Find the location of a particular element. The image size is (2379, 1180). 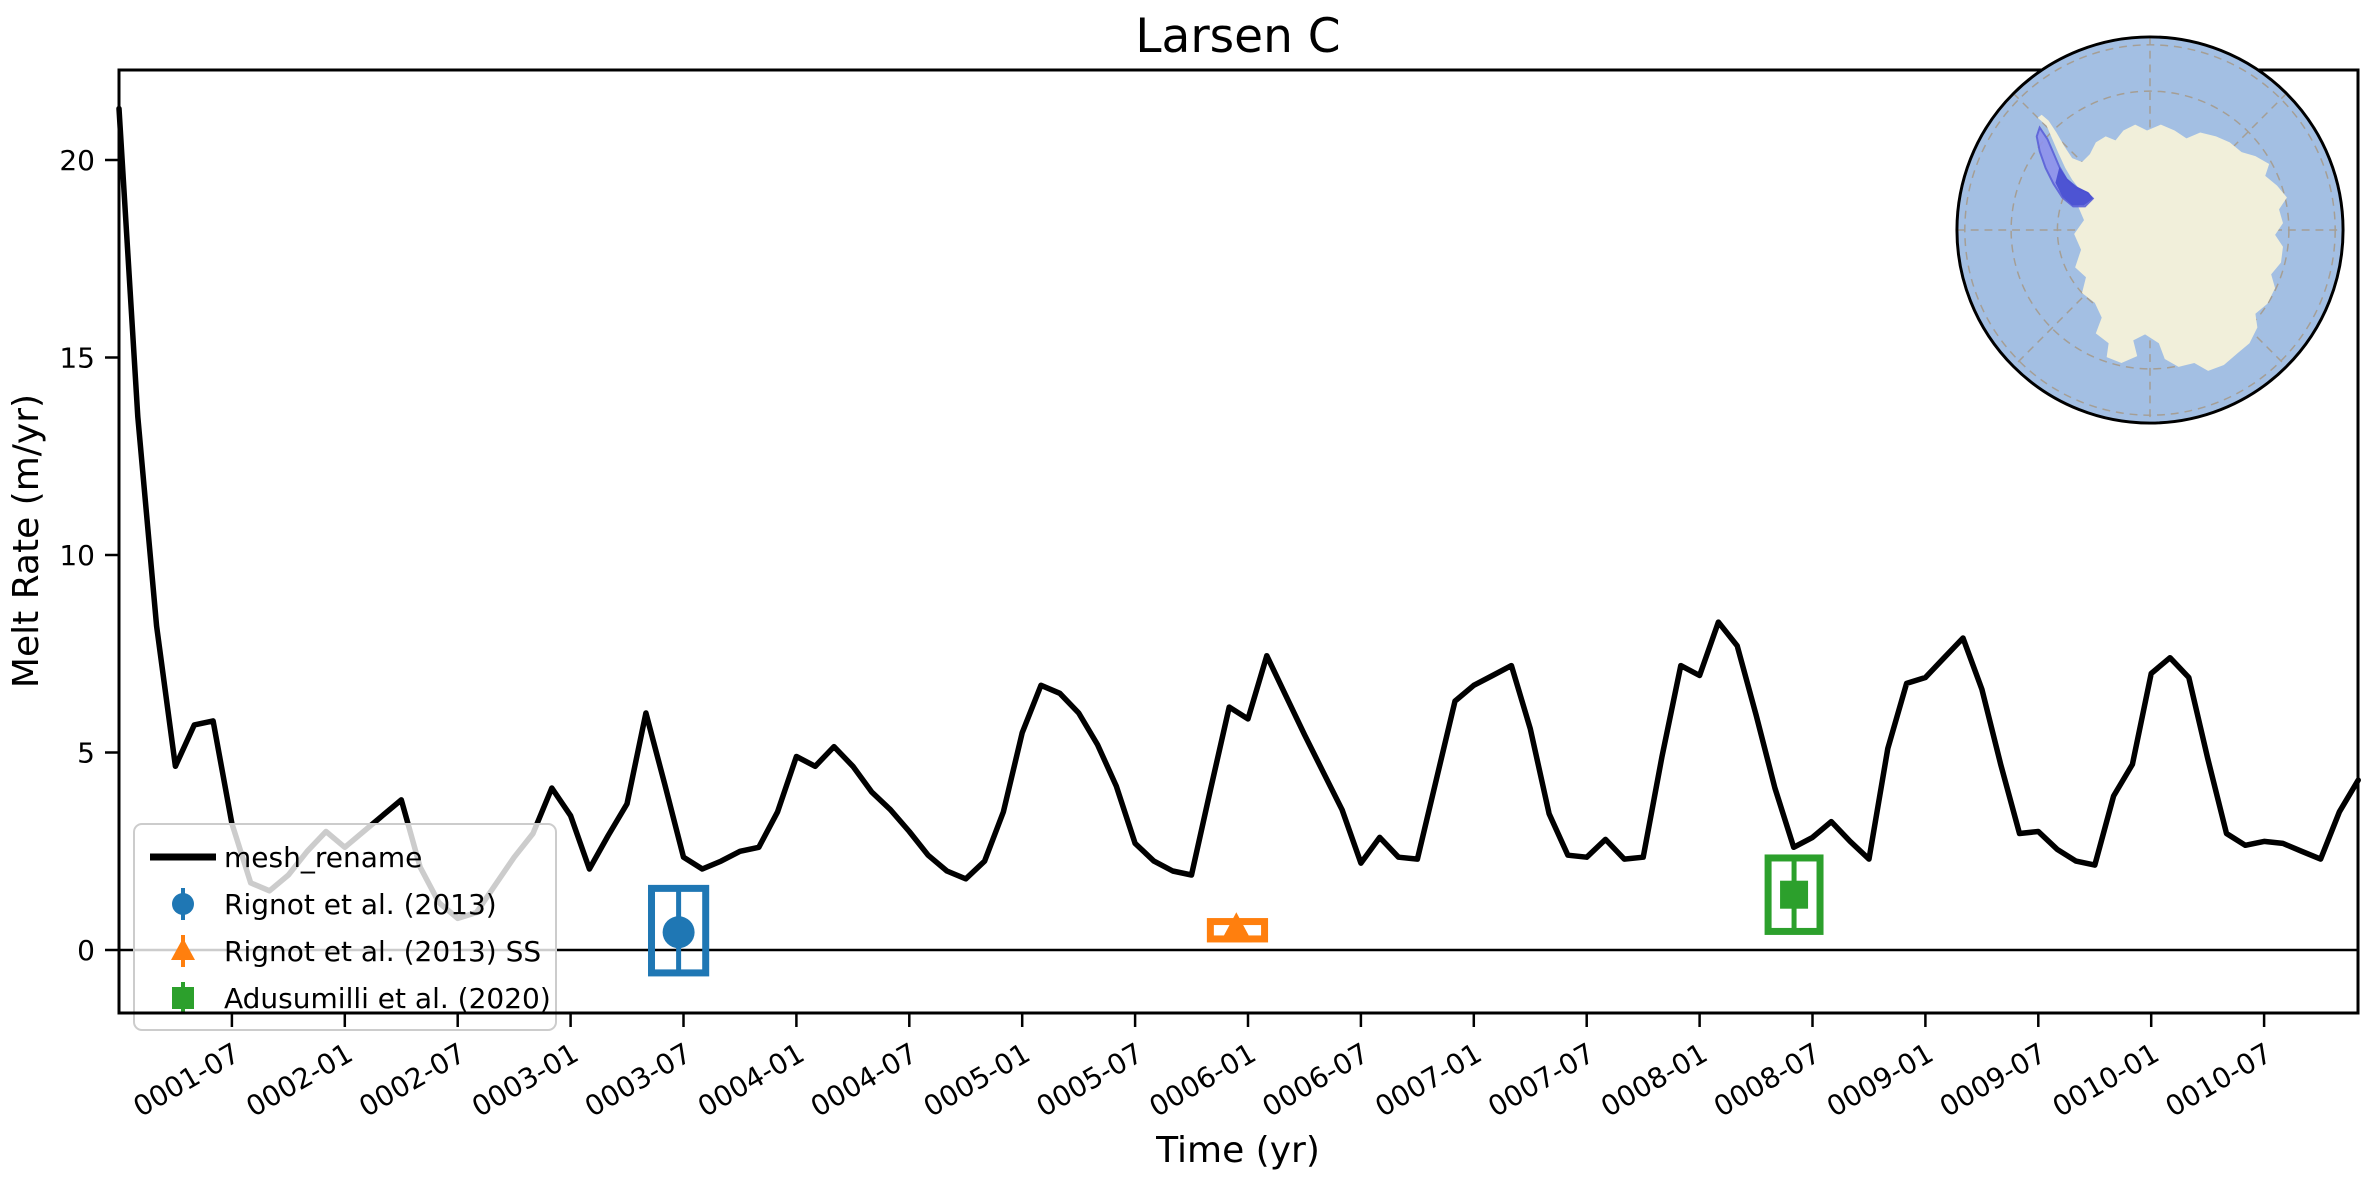

y-tick-label: 20 is located at coordinates (77, 160).